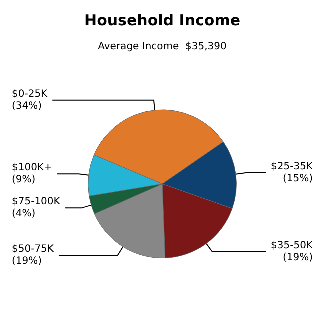  Describe the element at coordinates (24, 180) in the screenshot. I see `data-label: (9%)` at that location.